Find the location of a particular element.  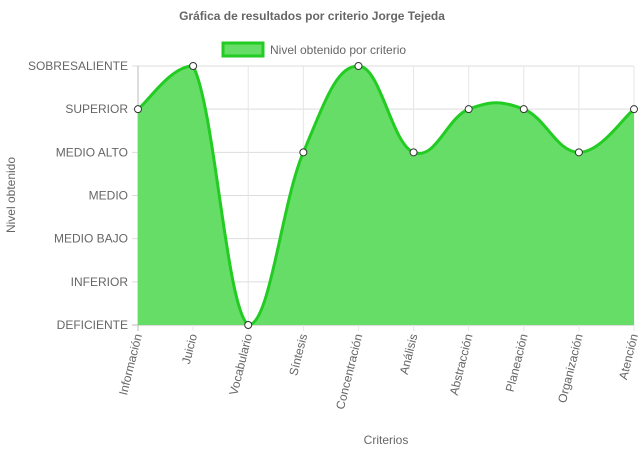

y-tick-label: SOBRESALIENTE is located at coordinates (78, 66).